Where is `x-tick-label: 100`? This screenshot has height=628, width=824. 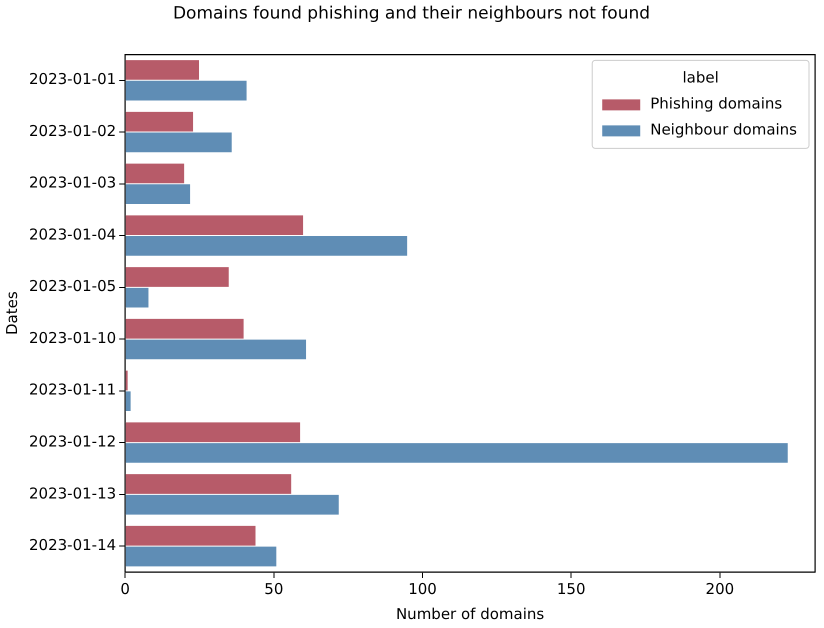
x-tick-label: 100 is located at coordinates (422, 589).